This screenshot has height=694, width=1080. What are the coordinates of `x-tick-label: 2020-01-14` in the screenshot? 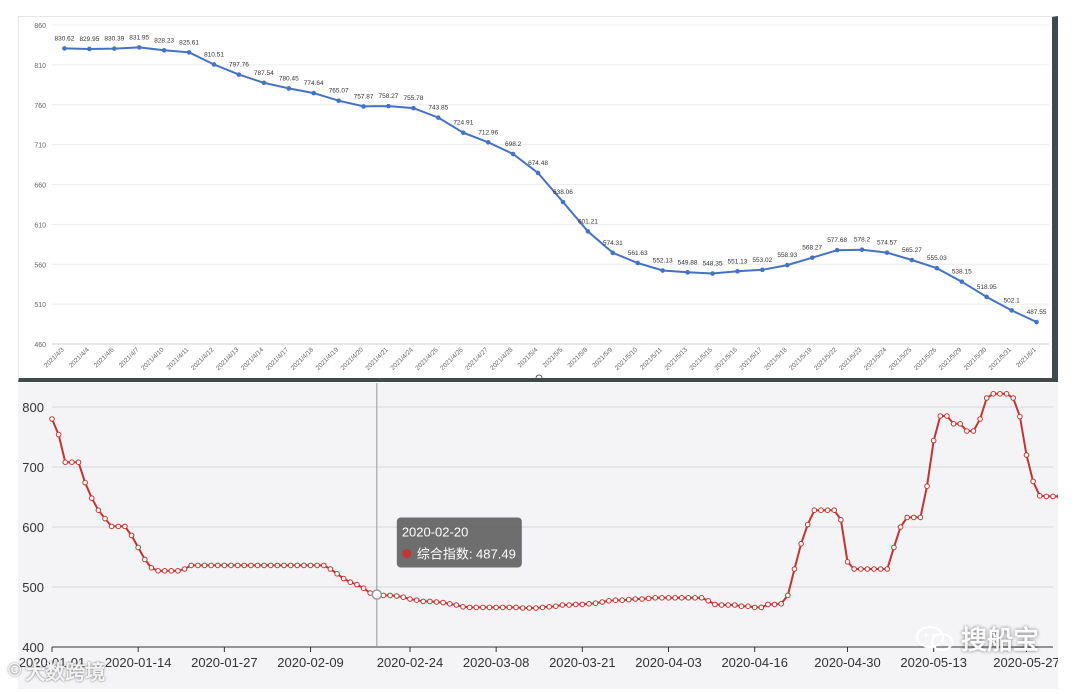 It's located at (138, 662).